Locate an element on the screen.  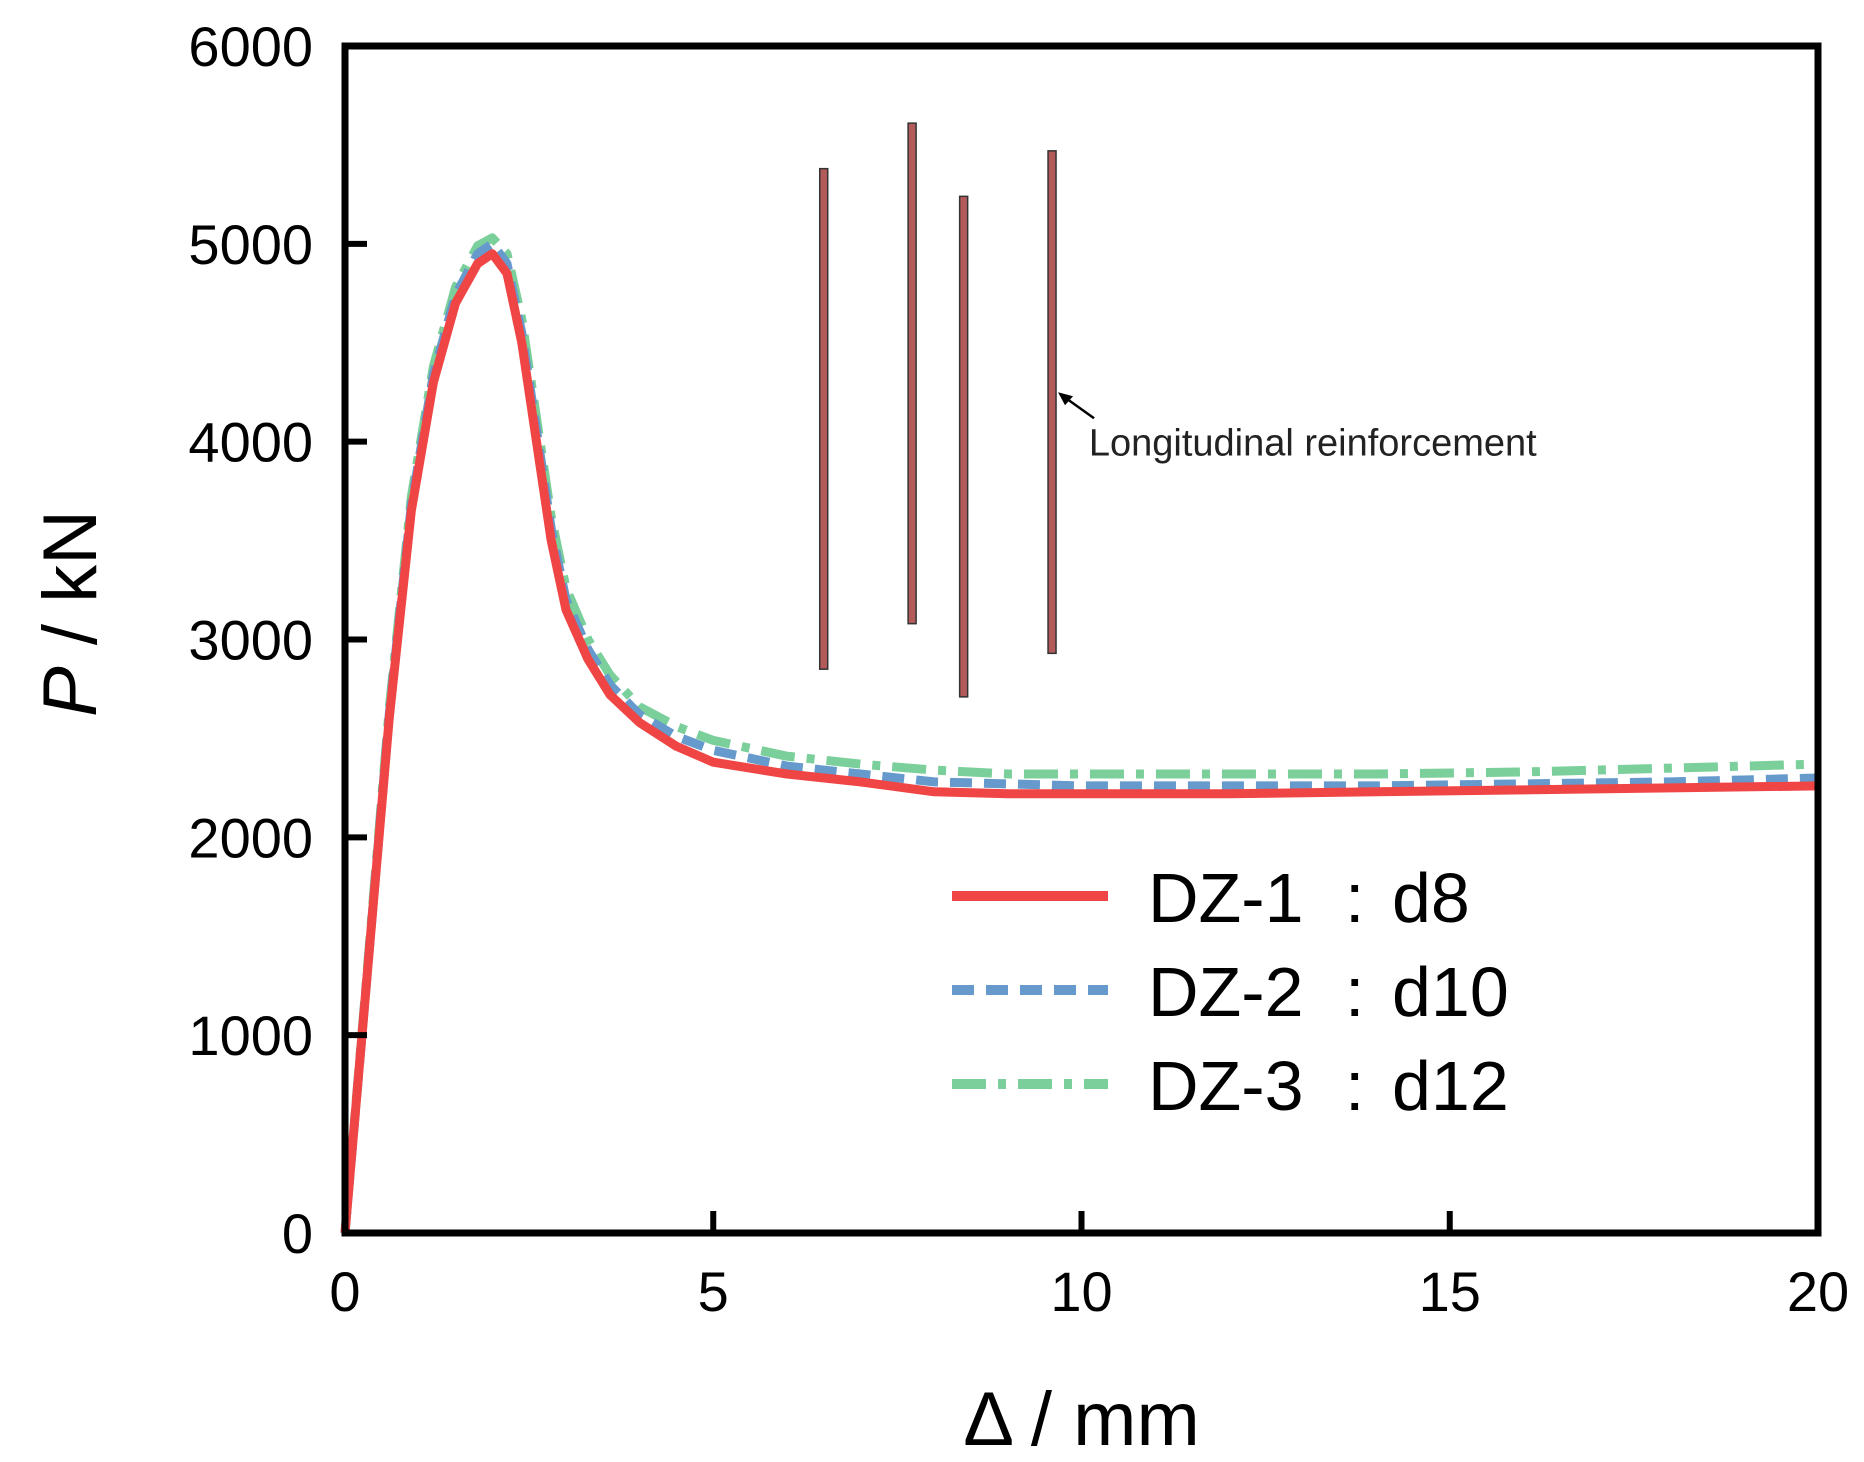
y-tick-label: 5000 is located at coordinates (250, 244).